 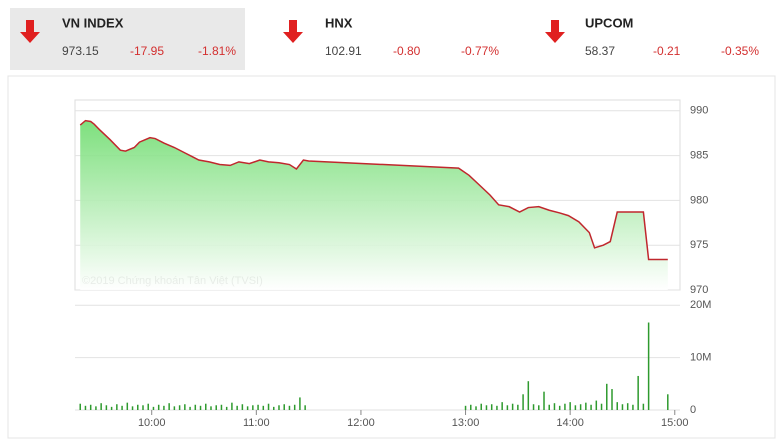 I want to click on index-name: HNX, so click(x=339, y=22).